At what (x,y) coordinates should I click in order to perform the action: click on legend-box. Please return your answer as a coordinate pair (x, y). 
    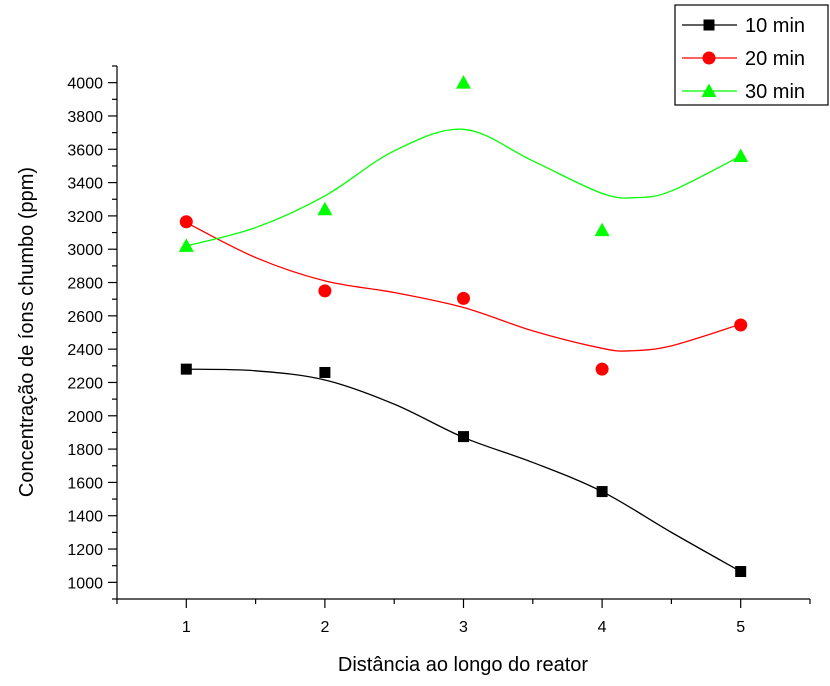
    Looking at the image, I should click on (751, 55).